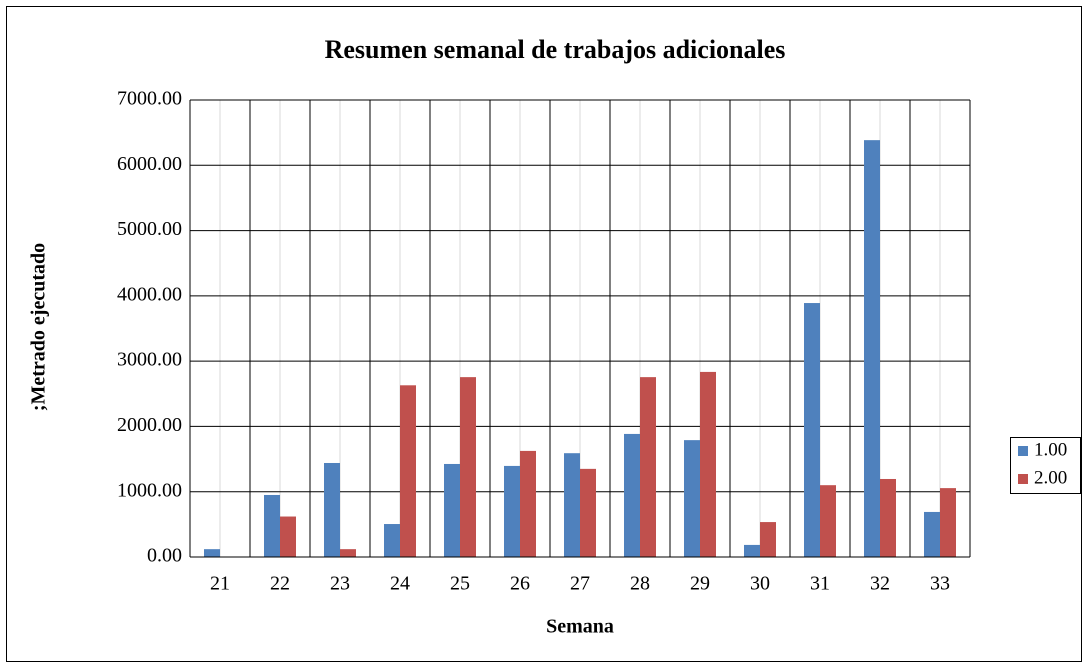 The image size is (1089, 668). Describe the element at coordinates (149, 229) in the screenshot. I see `y-tick-label: 5000.00` at that location.